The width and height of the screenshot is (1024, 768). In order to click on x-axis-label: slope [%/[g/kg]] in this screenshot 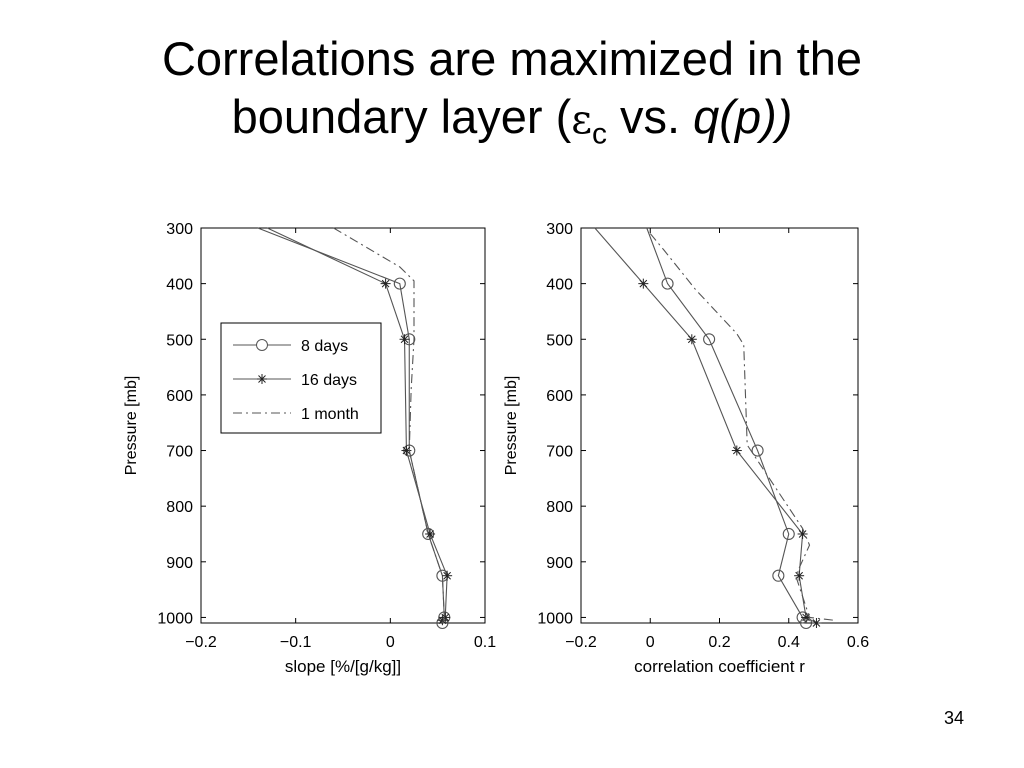, I will do `click(343, 666)`.